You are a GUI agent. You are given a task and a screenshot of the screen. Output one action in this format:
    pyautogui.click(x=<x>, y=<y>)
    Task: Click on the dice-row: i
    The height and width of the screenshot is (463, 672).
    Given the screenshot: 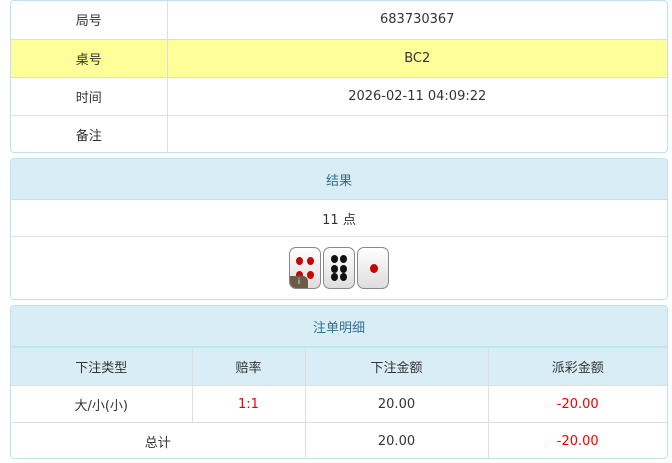 What is the action you would take?
    pyautogui.click(x=339, y=268)
    